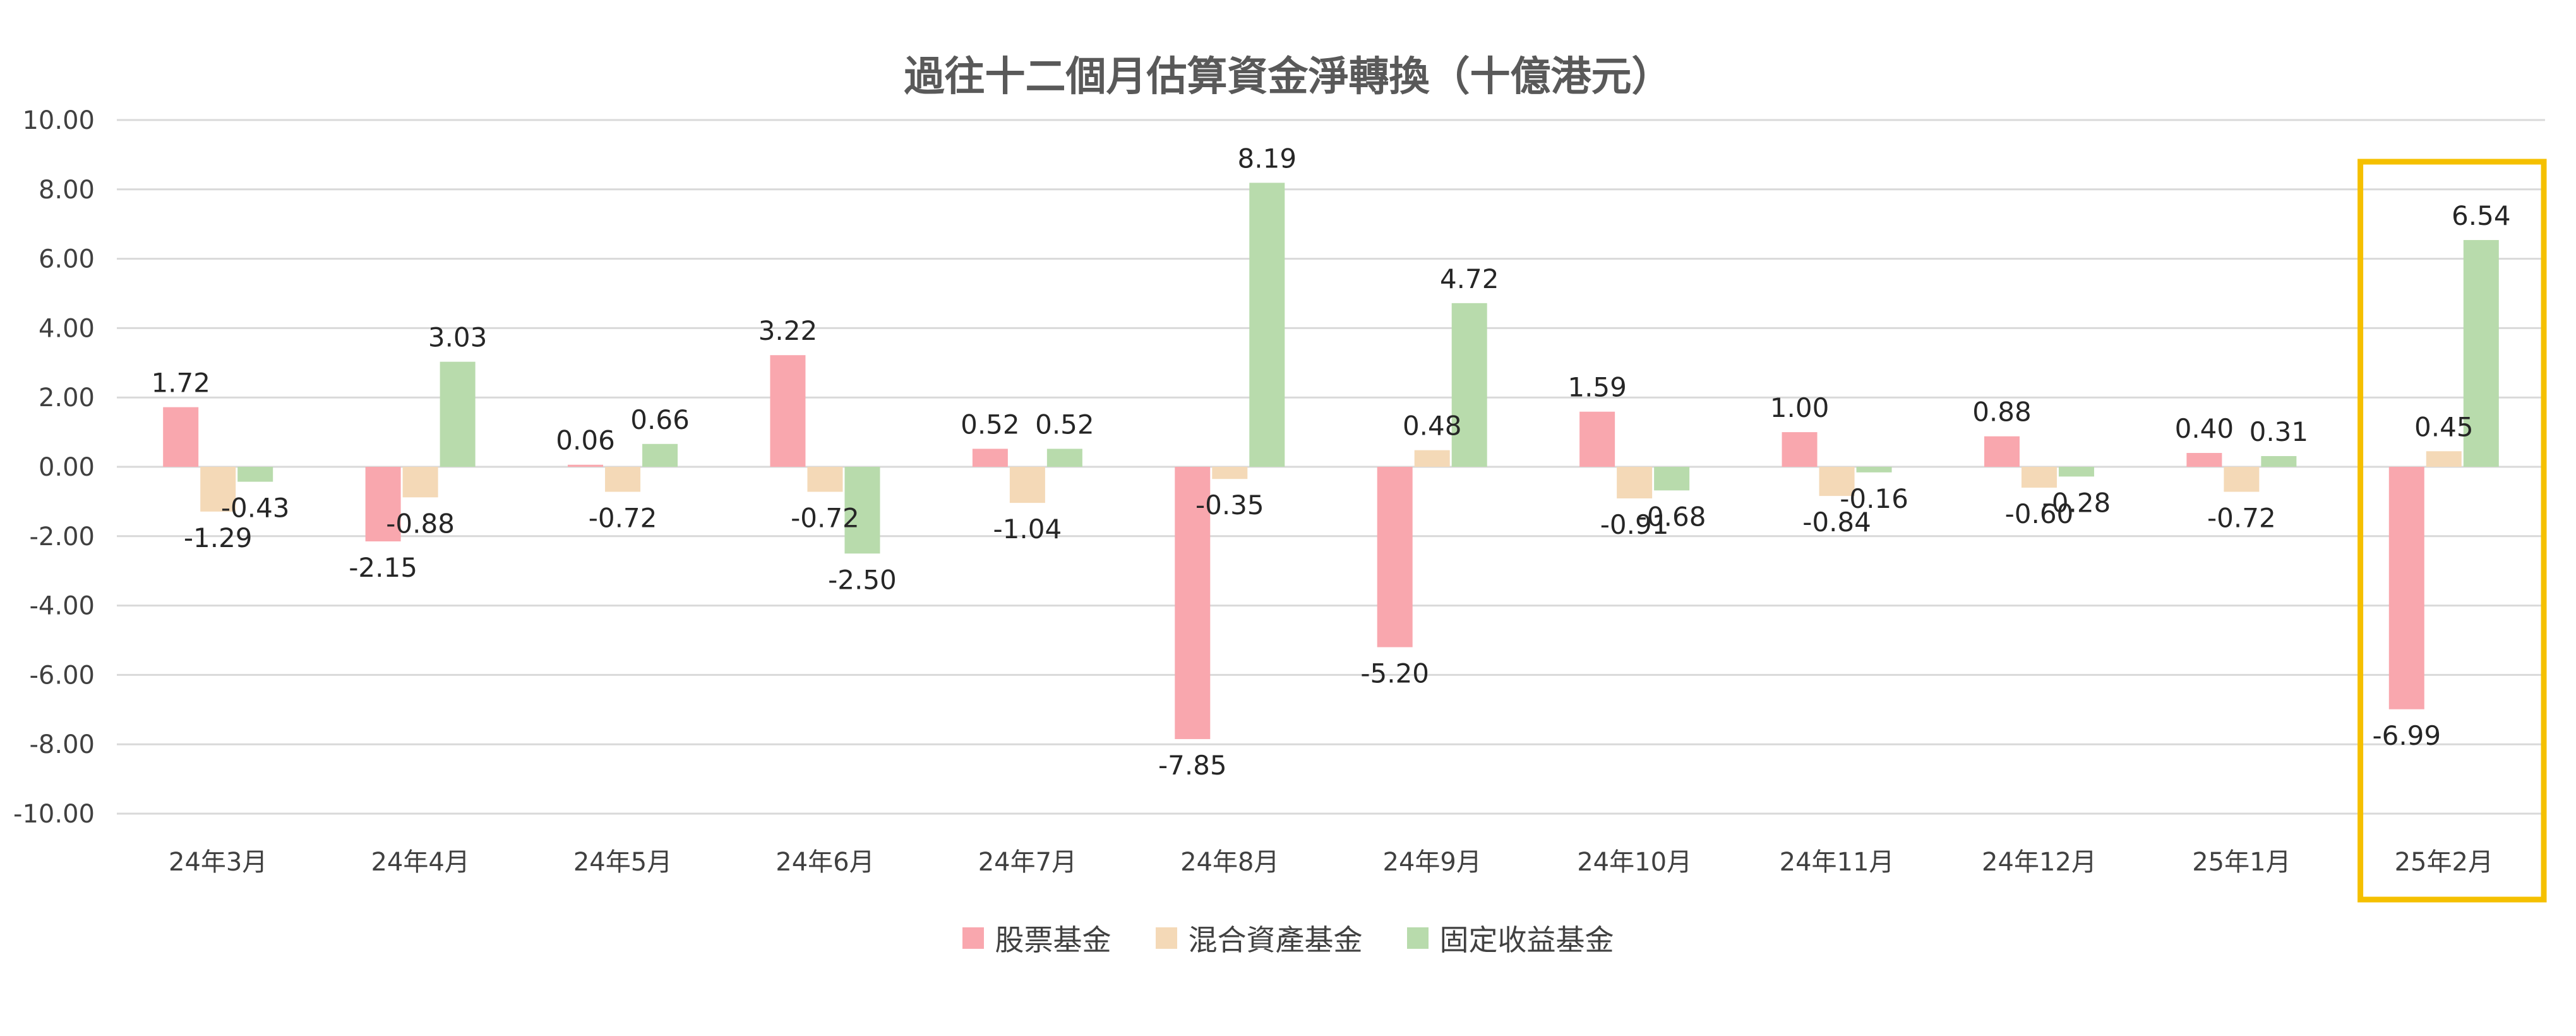 Image resolution: width=2576 pixels, height=1036 pixels. What do you see at coordinates (2444, 426) in the screenshot?
I see `data-label: 0.45` at bounding box center [2444, 426].